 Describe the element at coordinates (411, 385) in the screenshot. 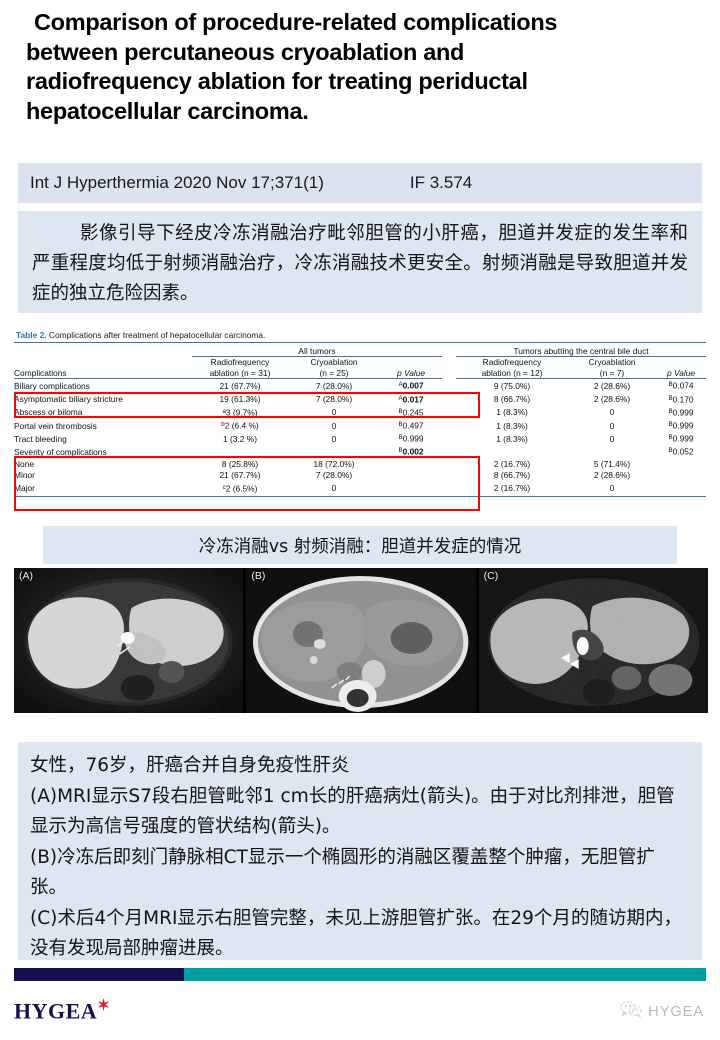

I see `cell-pvalue-all: A0.007` at that location.